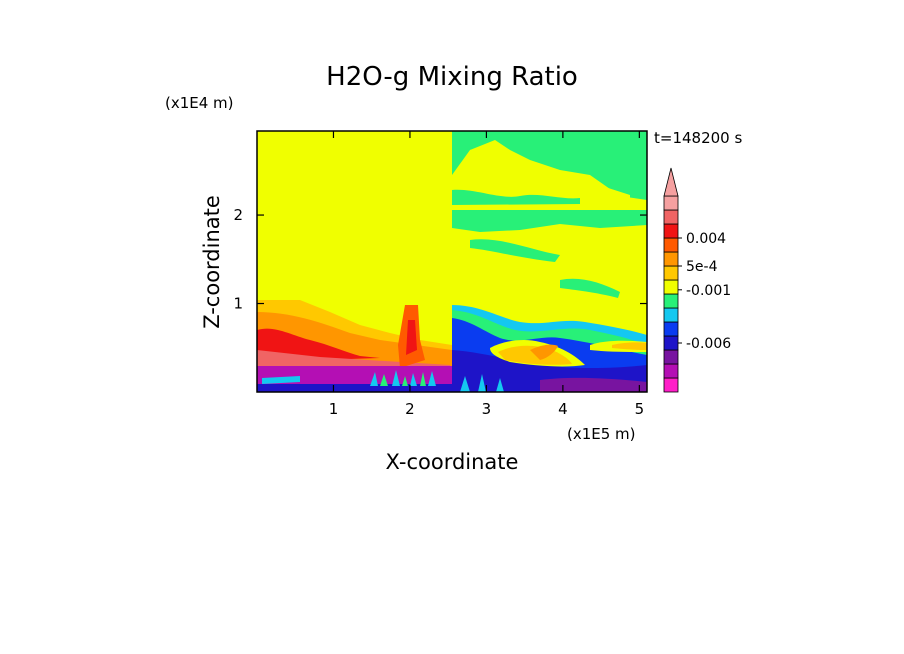 The image size is (904, 654). What do you see at coordinates (487, 409) in the screenshot?
I see `x-tick-label: 3` at bounding box center [487, 409].